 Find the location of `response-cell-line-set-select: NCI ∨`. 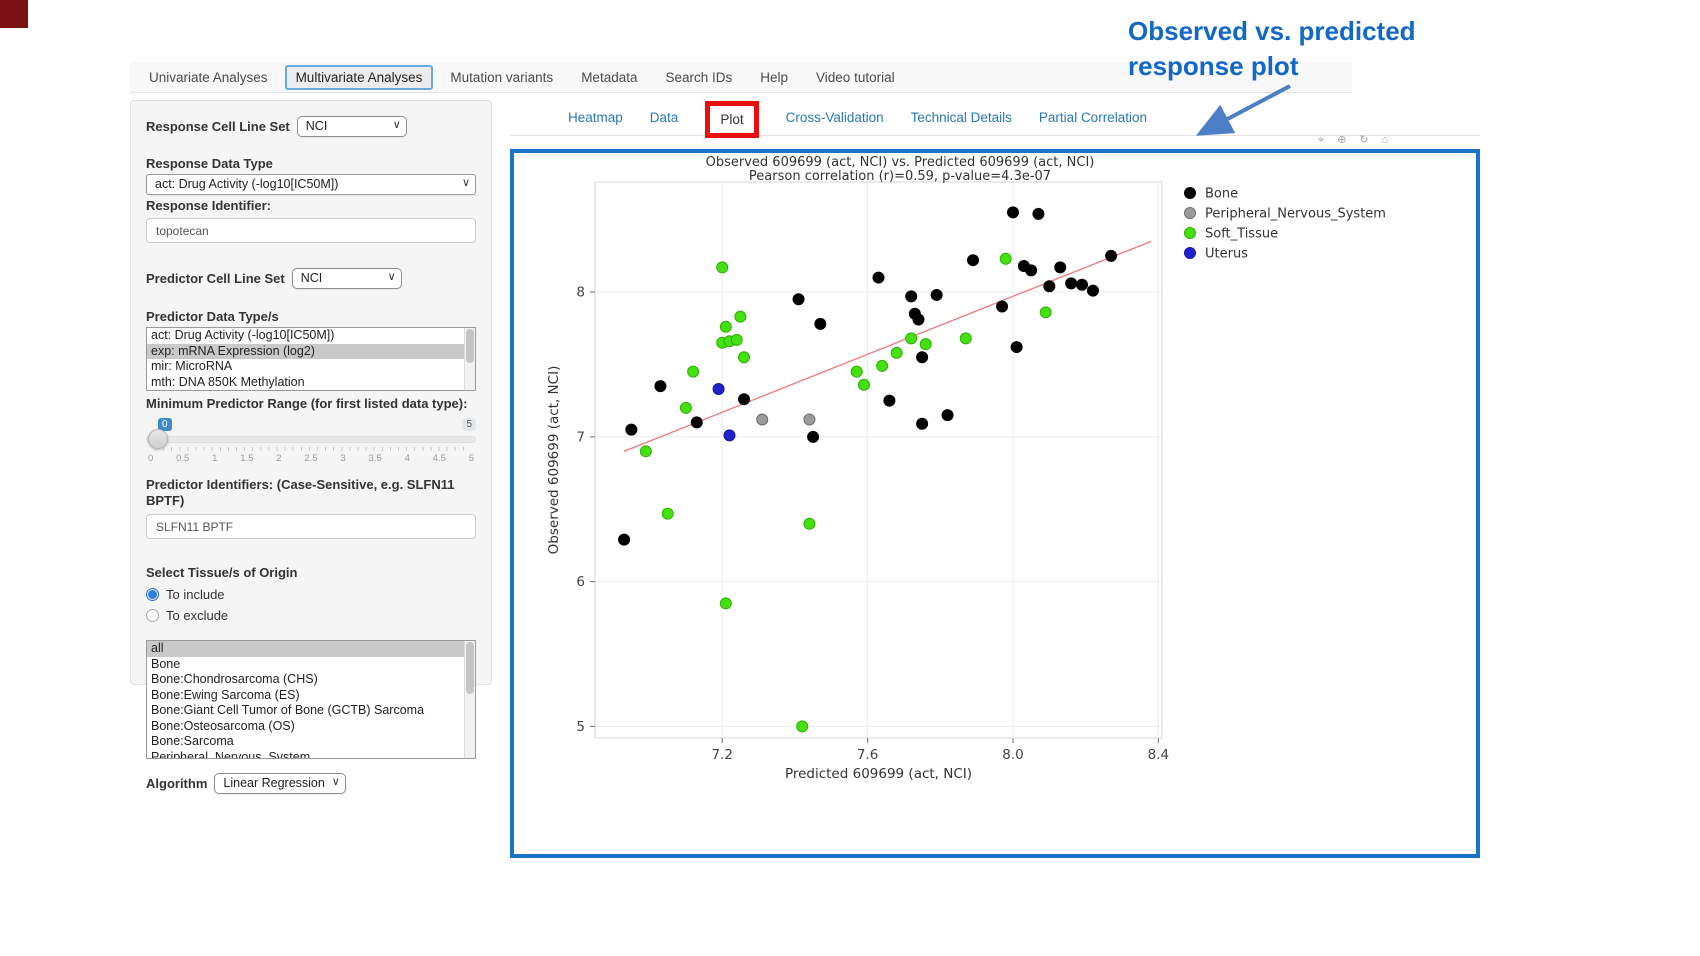

response-cell-line-set-select: NCI ∨ is located at coordinates (351, 126).